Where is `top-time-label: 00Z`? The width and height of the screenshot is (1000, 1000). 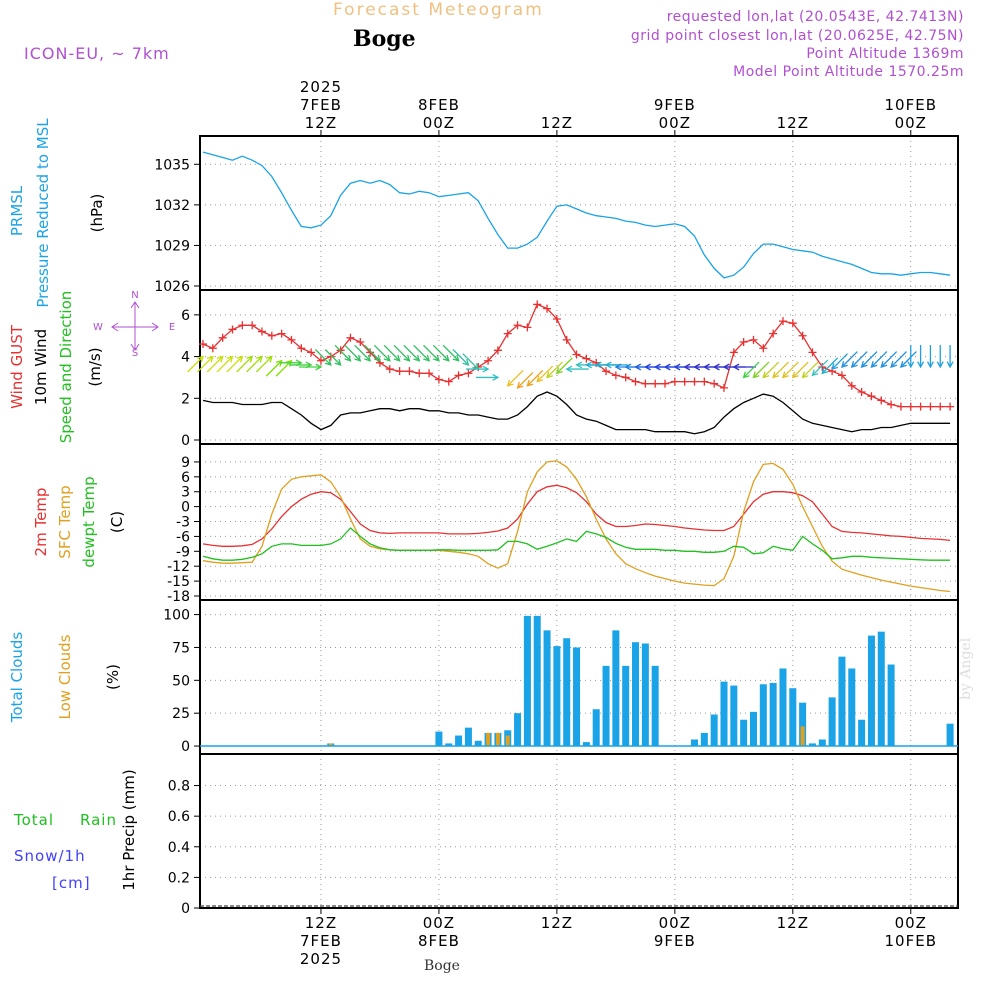 top-time-label: 00Z is located at coordinates (675, 123).